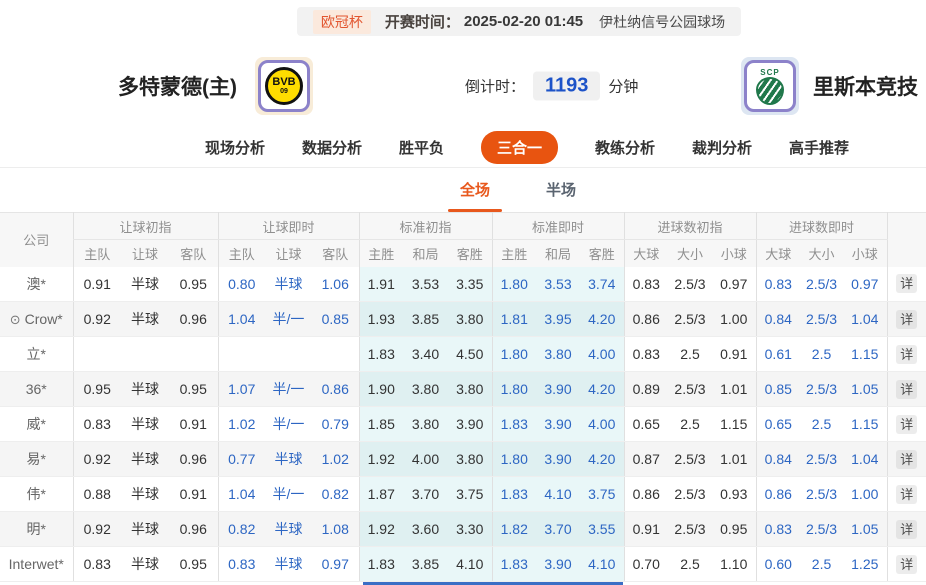 The image size is (926, 585). What do you see at coordinates (558, 253) in the screenshot?
I see `subcol-header: 和局` at bounding box center [558, 253].